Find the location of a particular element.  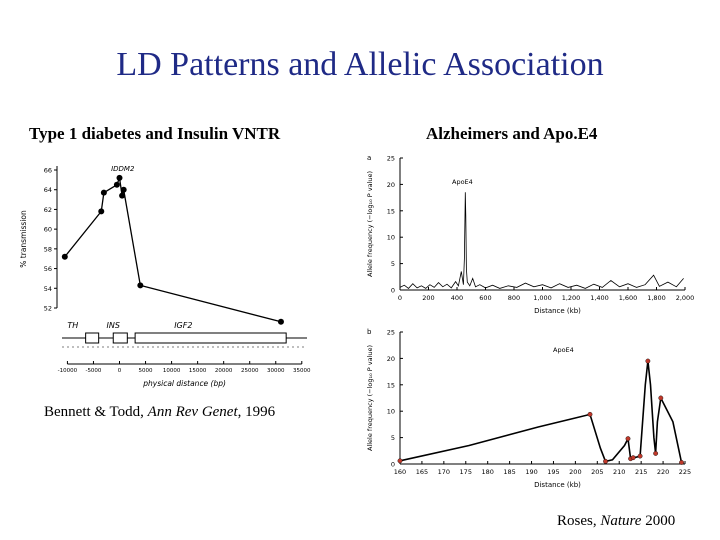

y-tick-label: 52 is located at coordinates (48, 309).